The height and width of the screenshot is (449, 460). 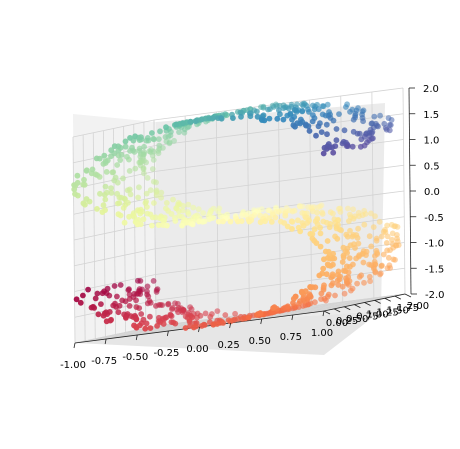 I want to click on y-tick-label: 1.75, so click(x=408, y=308).